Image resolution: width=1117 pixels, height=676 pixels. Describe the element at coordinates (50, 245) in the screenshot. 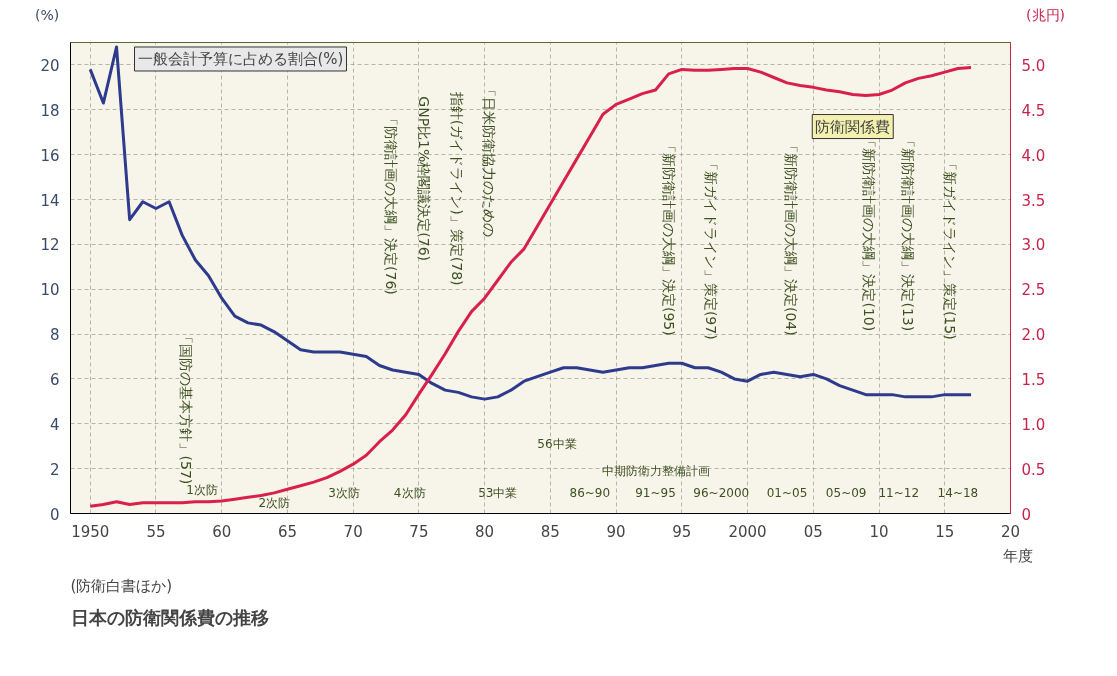

I see `y-tick-label: 12` at that location.